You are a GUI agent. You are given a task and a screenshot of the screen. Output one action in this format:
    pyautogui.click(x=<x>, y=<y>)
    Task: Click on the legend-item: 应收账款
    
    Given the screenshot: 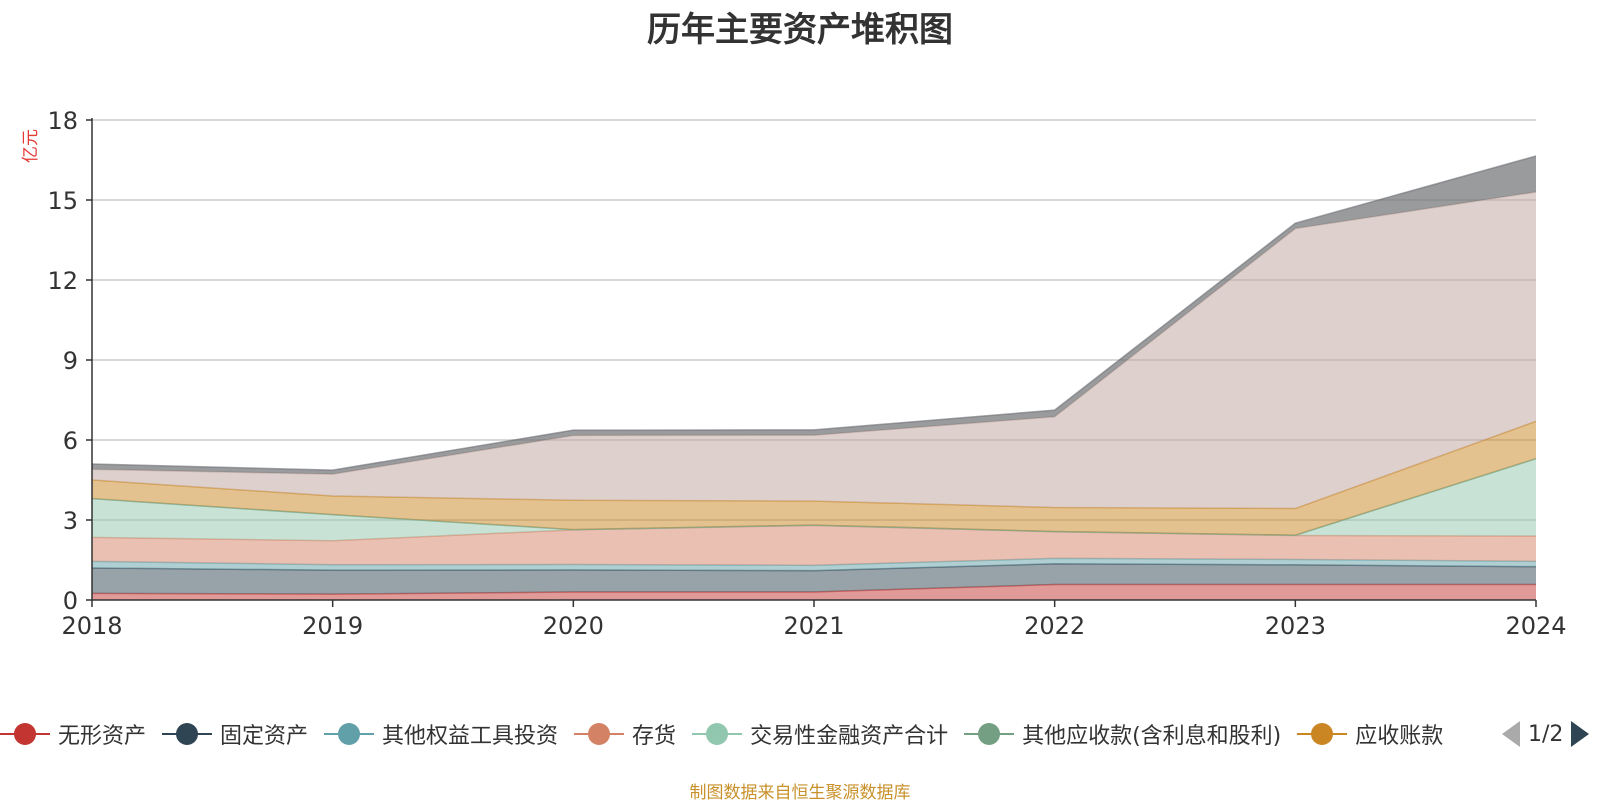 What is the action you would take?
    pyautogui.click(x=1370, y=734)
    